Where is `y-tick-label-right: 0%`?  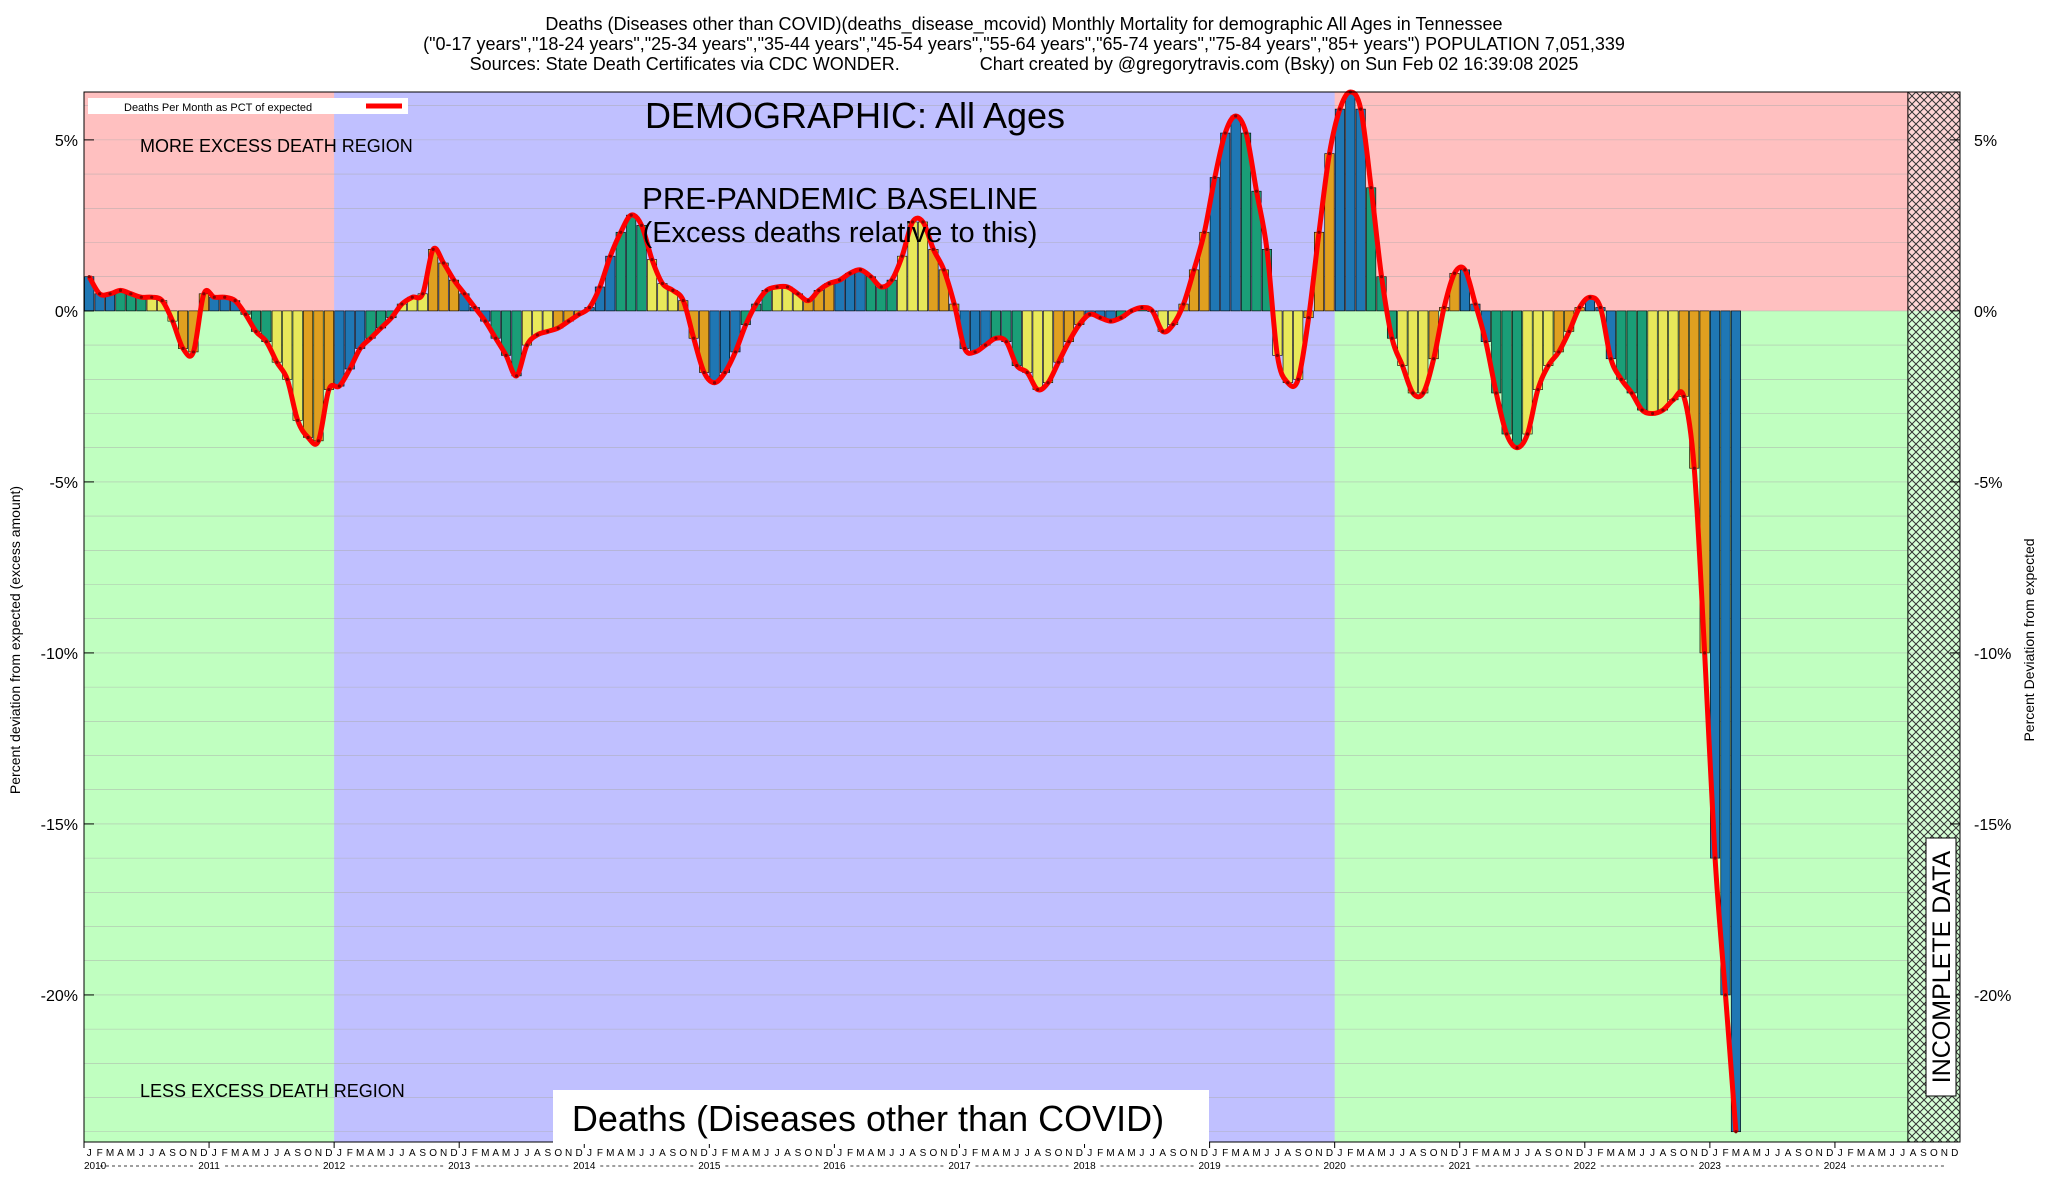 y-tick-label-right: 0% is located at coordinates (1985, 312).